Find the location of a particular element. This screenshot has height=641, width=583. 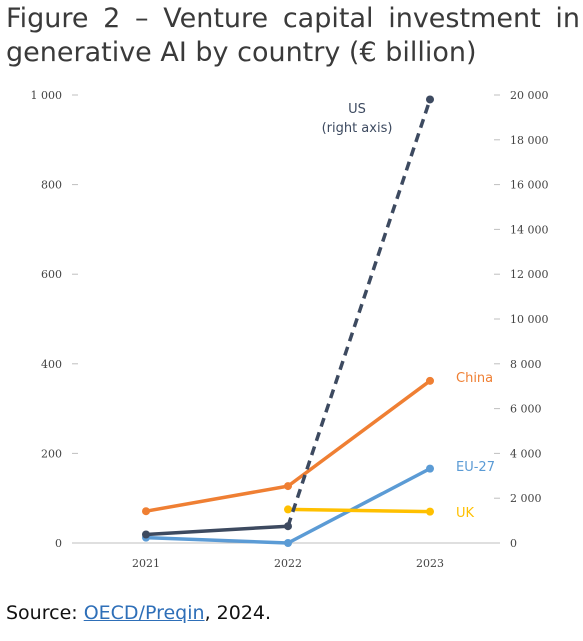

x-axis: 2021 2022 2023 is located at coordinates (286, 556).